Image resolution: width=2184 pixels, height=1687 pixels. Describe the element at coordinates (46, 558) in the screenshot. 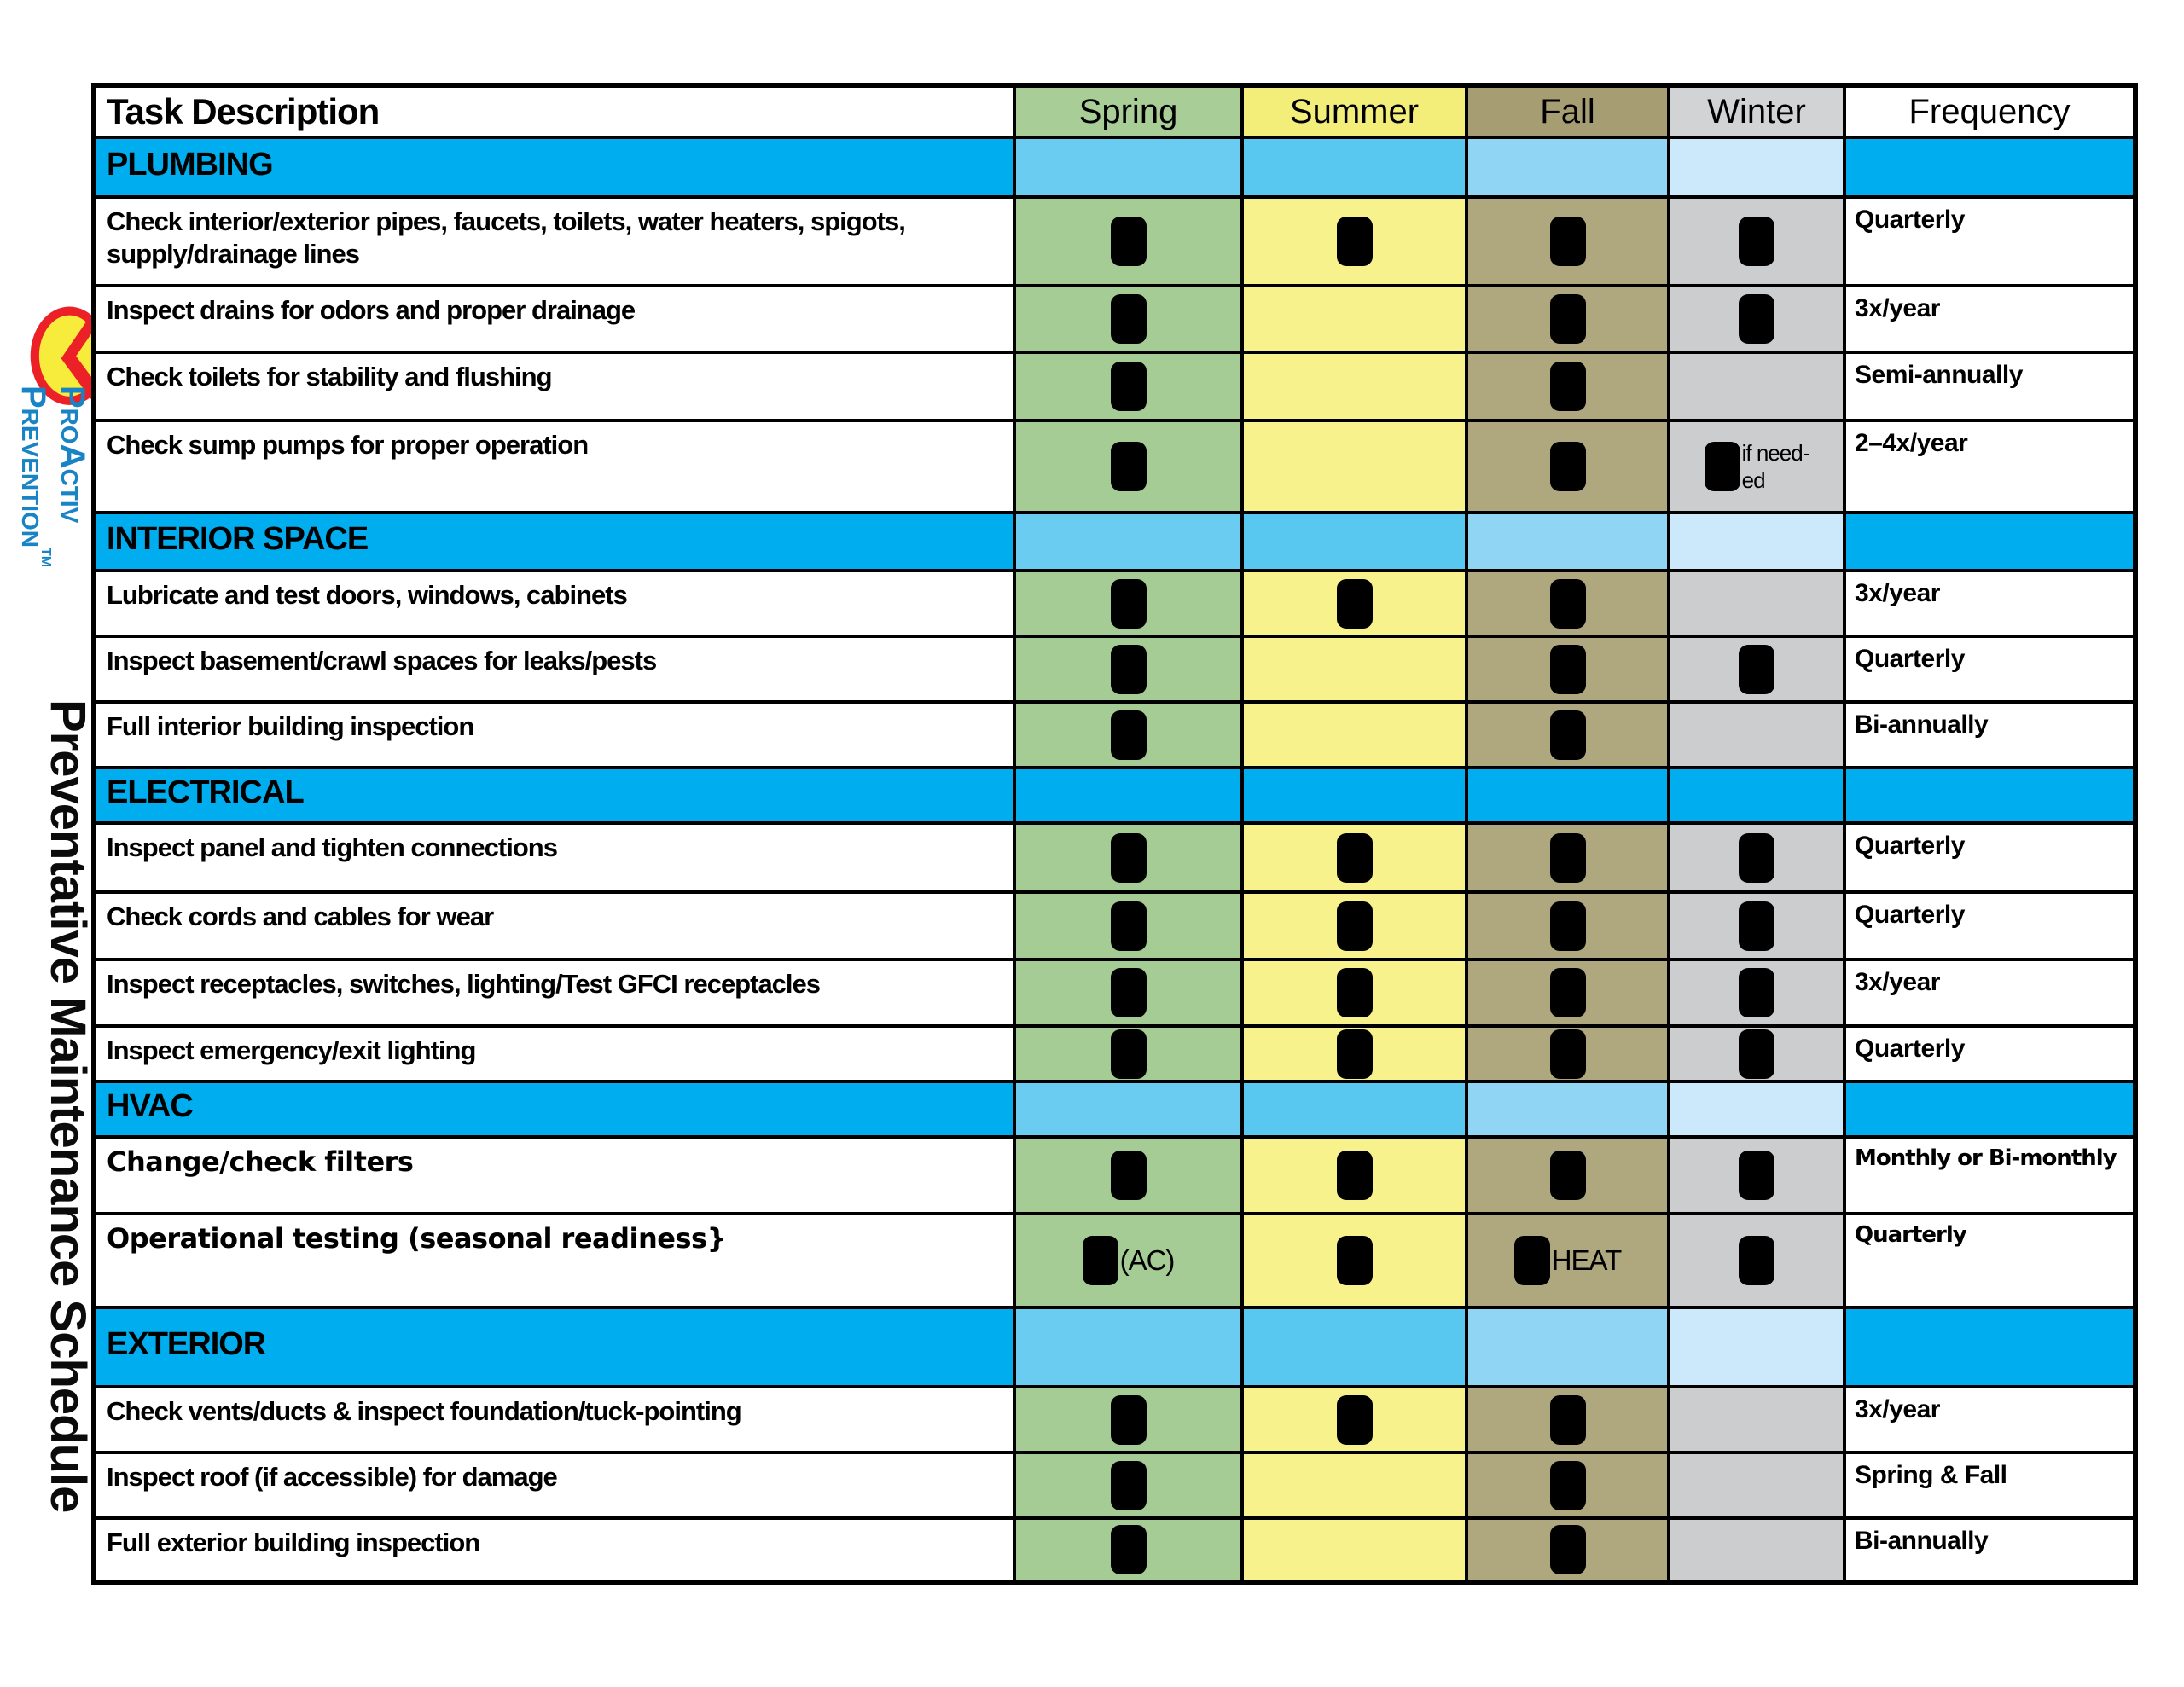

I see `trademark-symbol: TM` at that location.